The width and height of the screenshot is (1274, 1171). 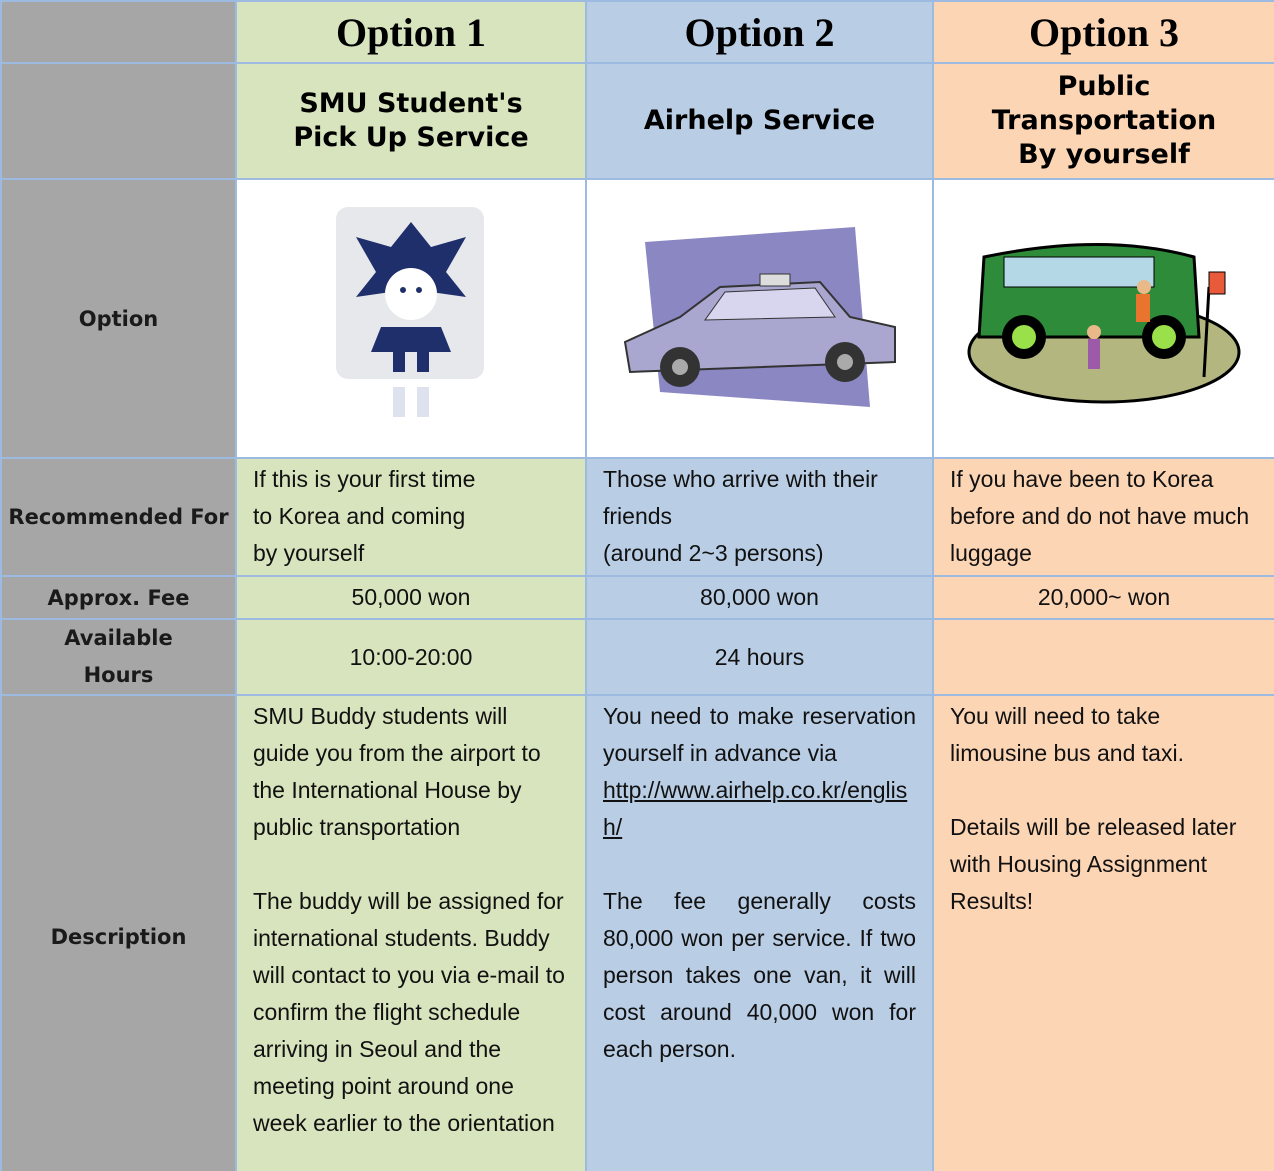 I want to click on hours-row: Available Hours 10:00-20:00 24 hours, so click(x=637, y=657).